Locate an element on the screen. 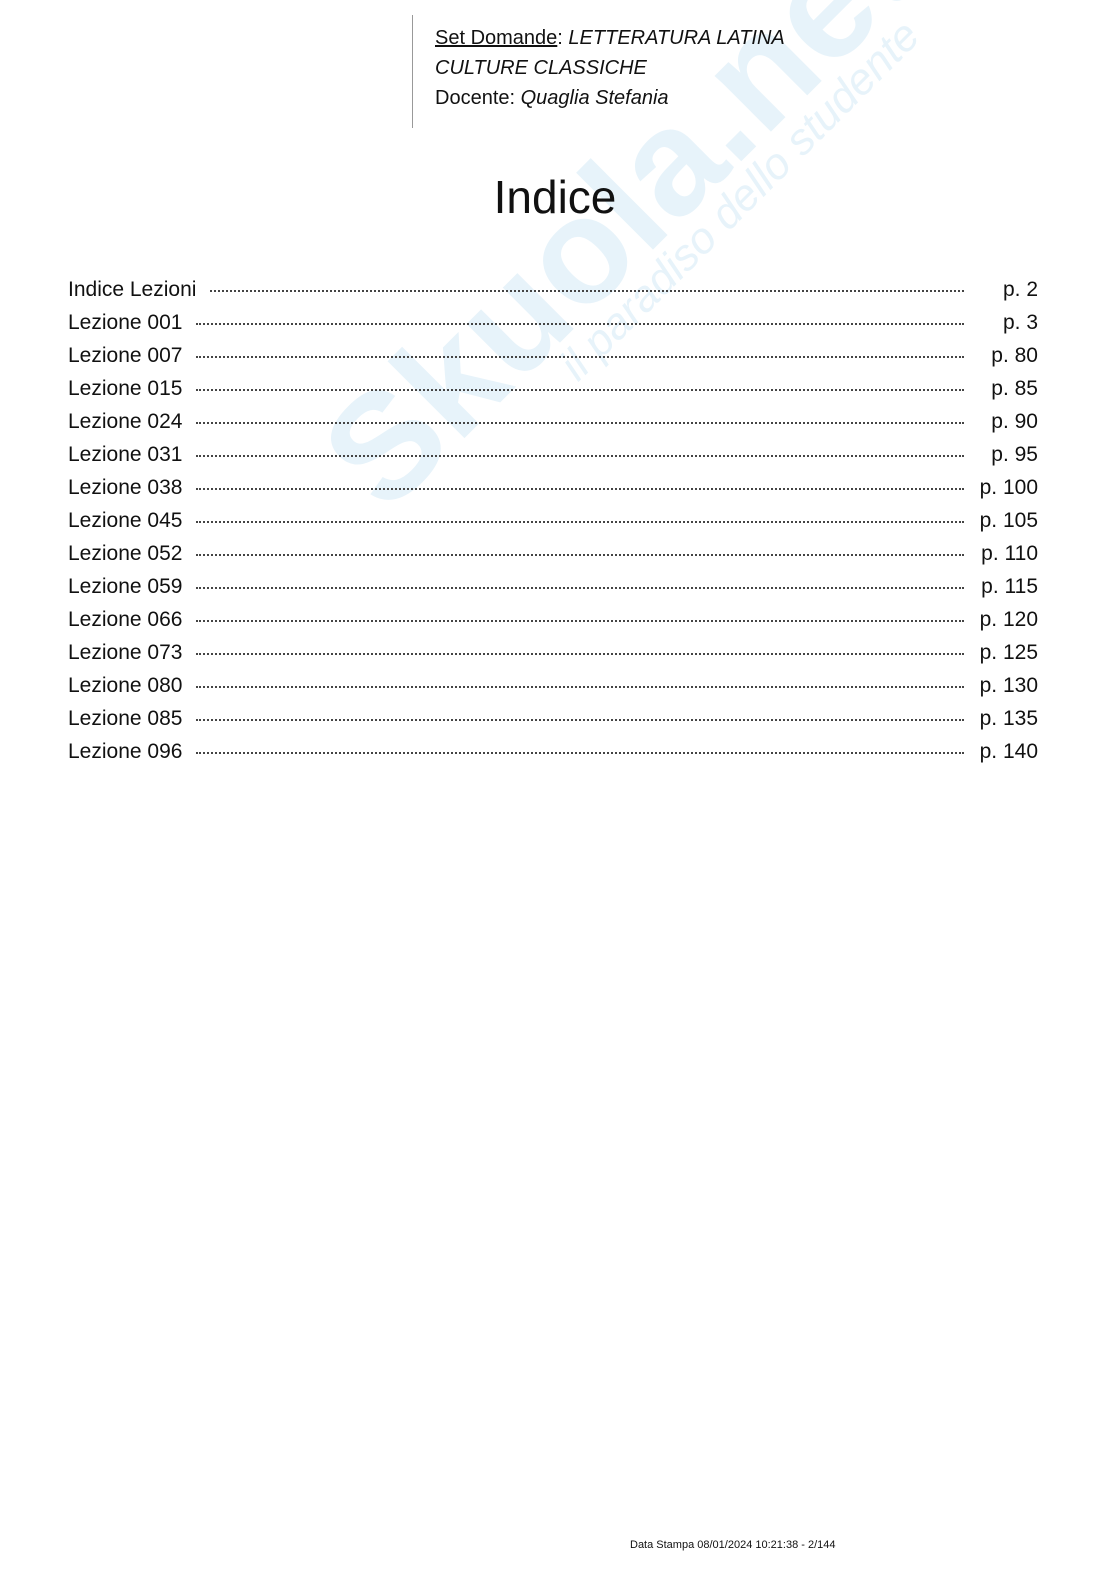  set-label: Set Domande is located at coordinates (496, 38).